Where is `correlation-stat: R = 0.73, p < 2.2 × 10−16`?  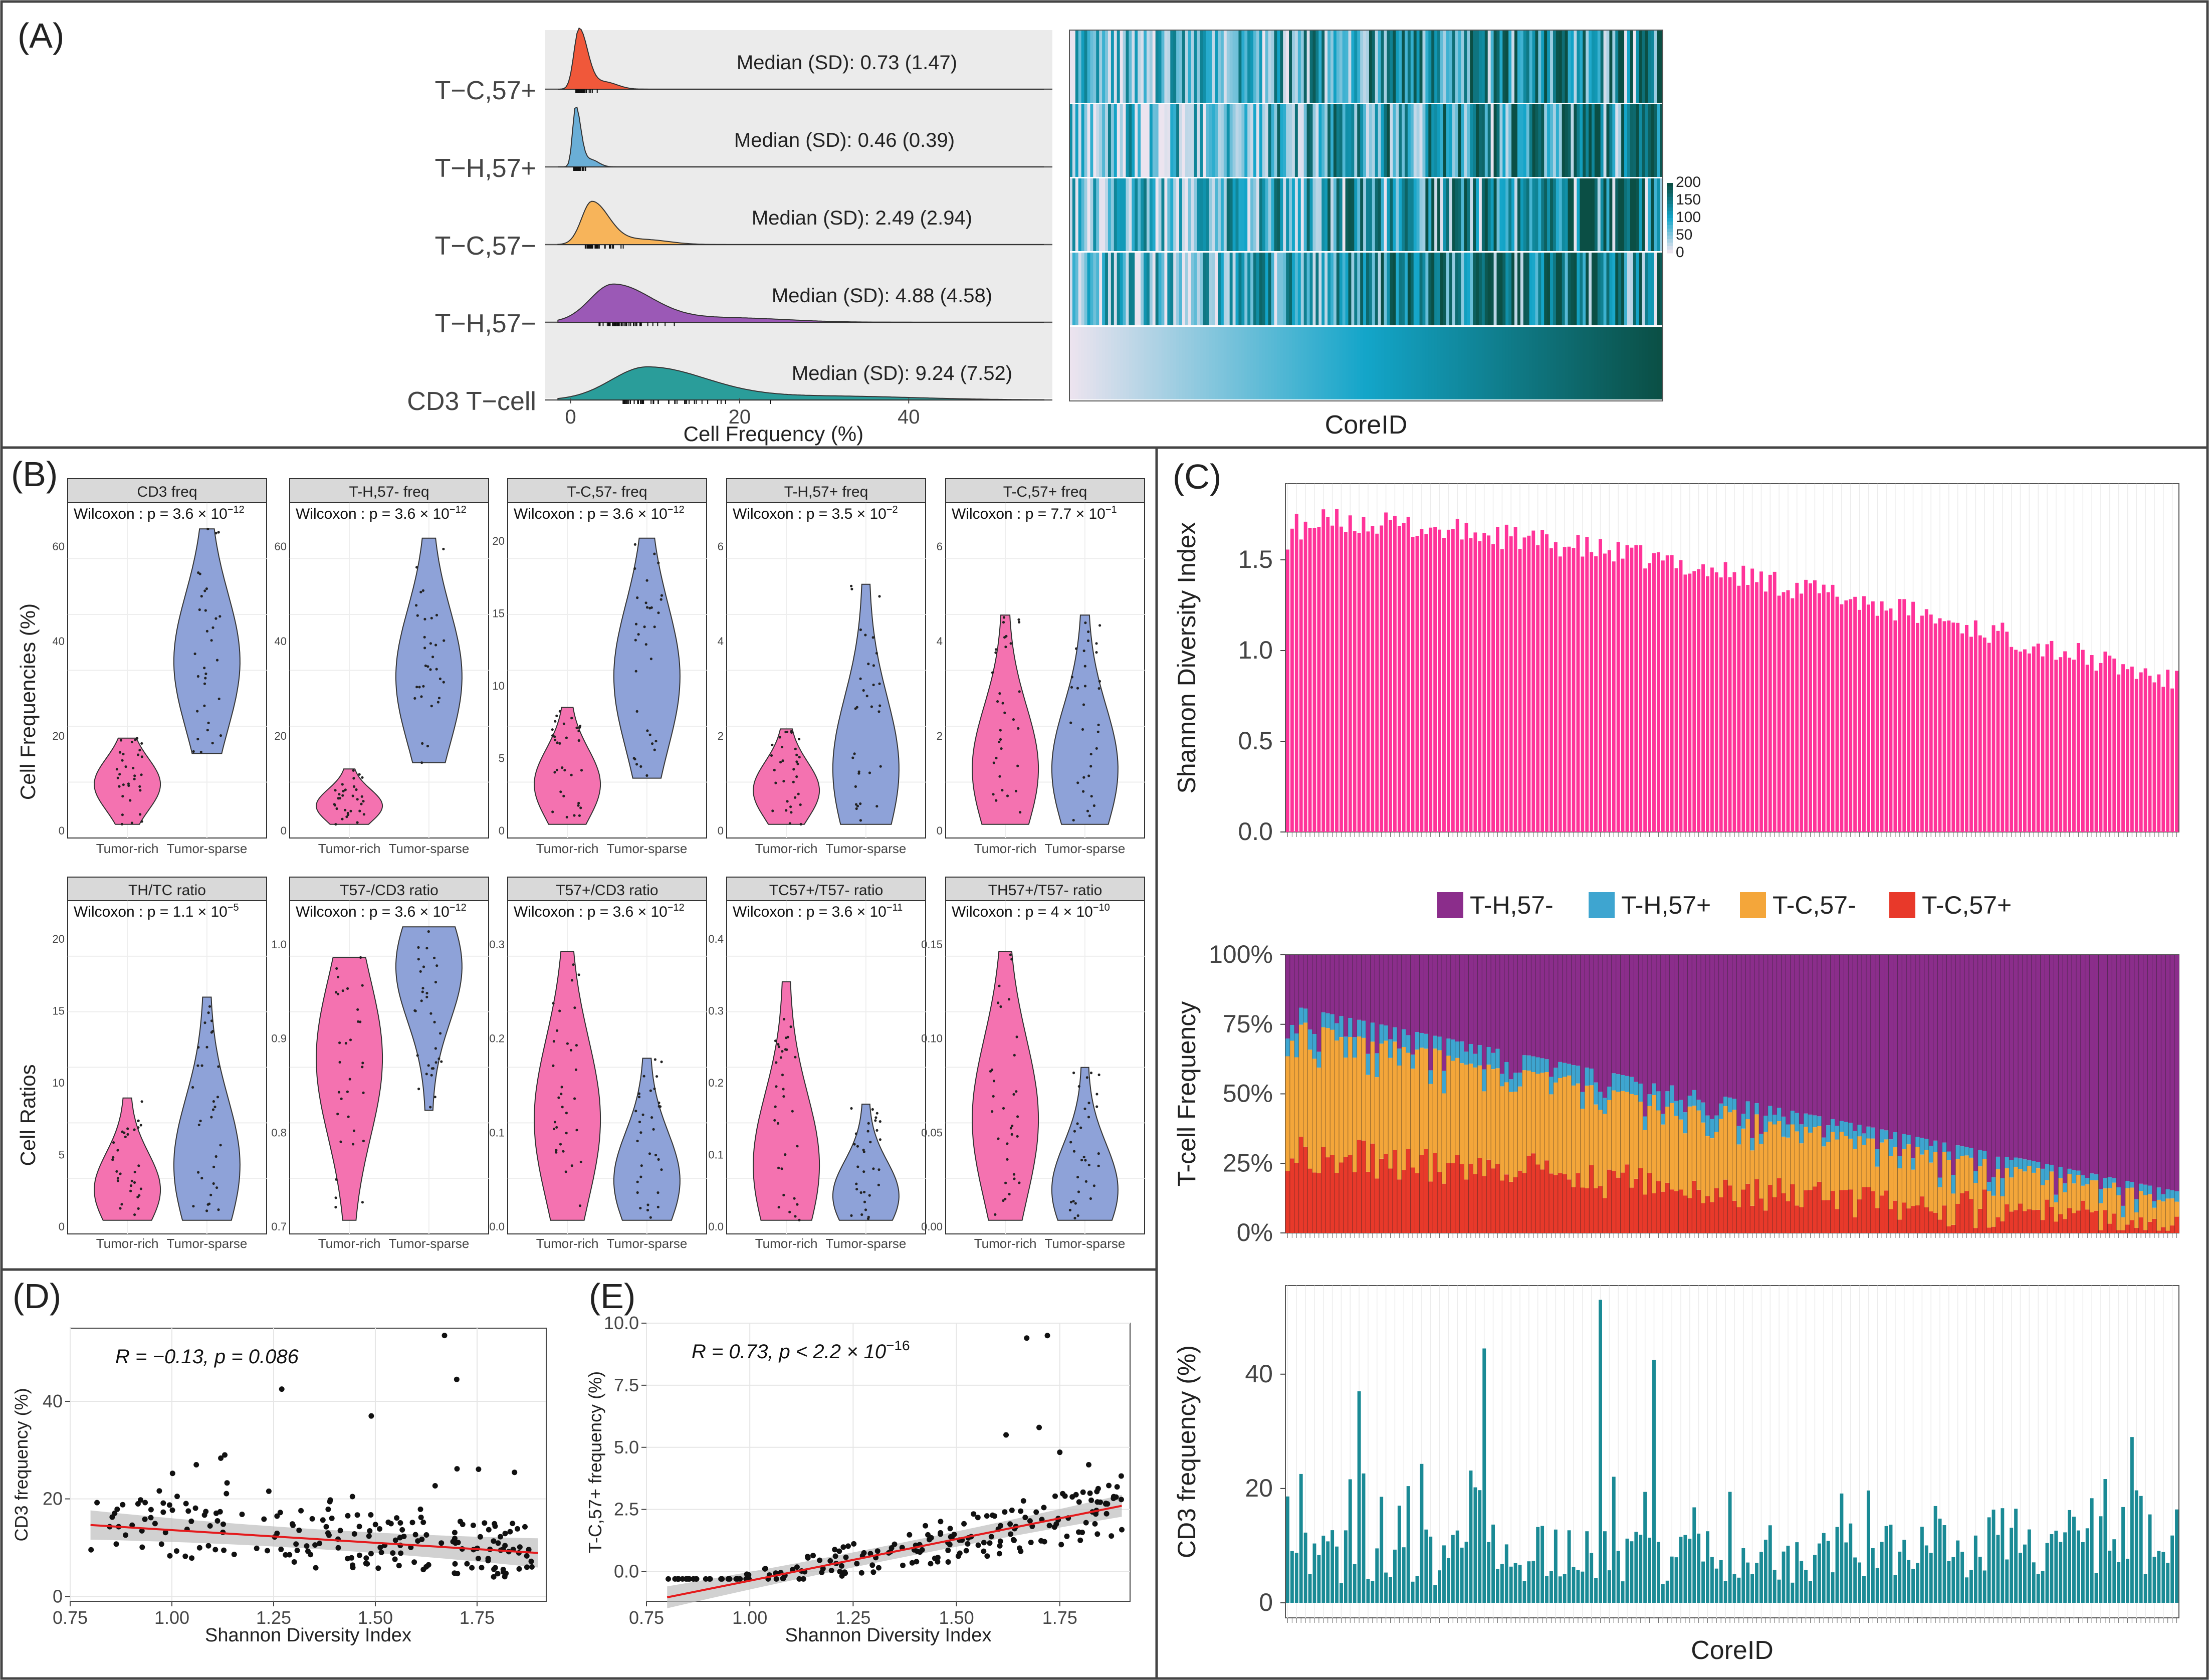 correlation-stat: R = 0.73, p < 2.2 × 10−16 is located at coordinates (801, 1350).